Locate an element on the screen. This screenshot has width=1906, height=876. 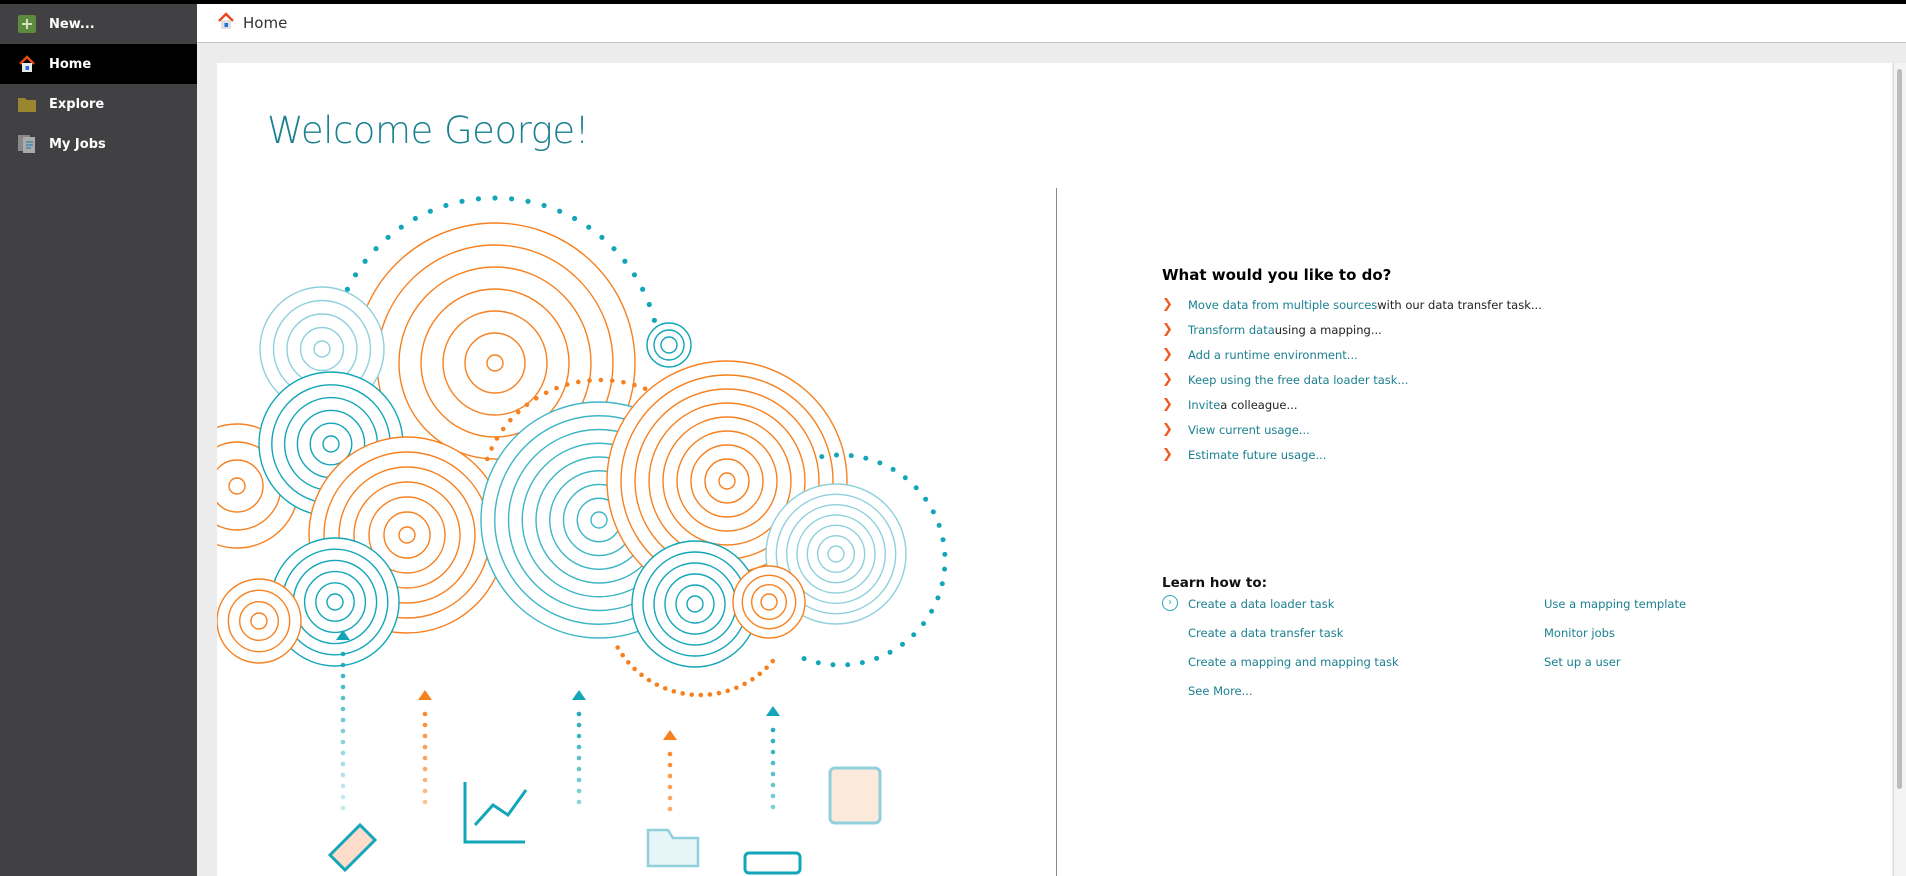
learn-link: Create a data loader task is located at coordinates (1261, 604).